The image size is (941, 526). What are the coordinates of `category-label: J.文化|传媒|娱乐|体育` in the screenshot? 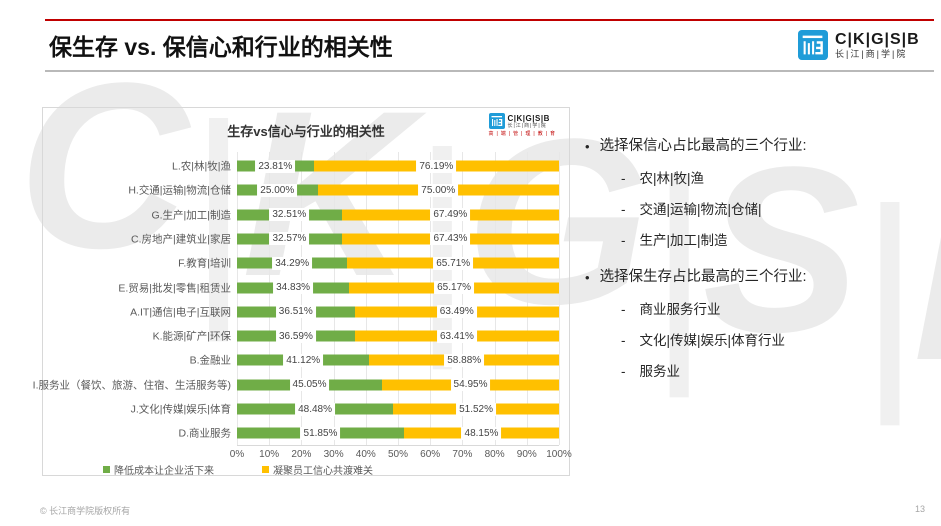 It's located at (180, 409).